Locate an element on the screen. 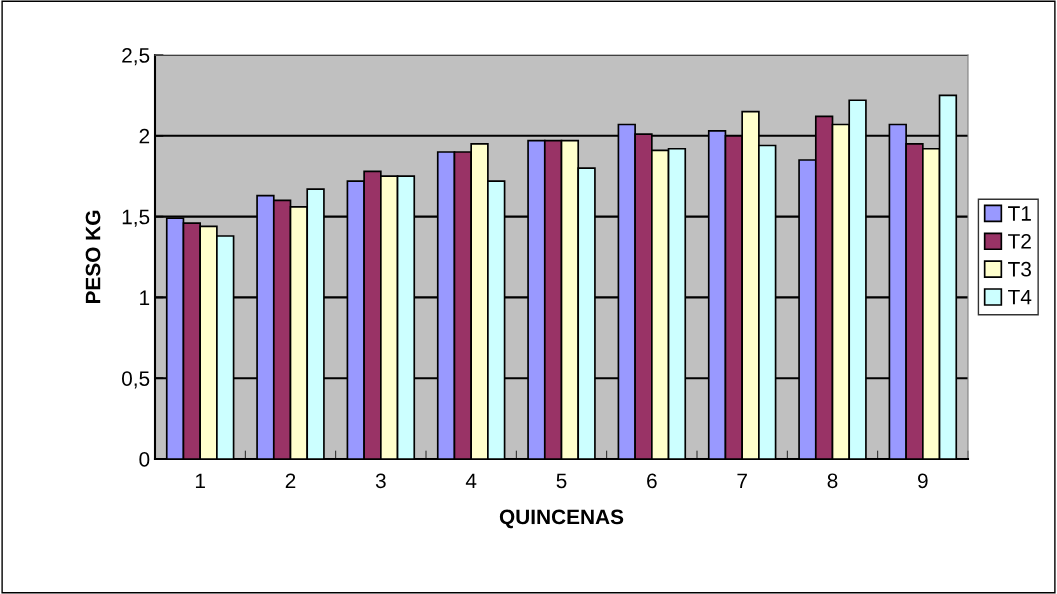 The width and height of the screenshot is (1057, 594). y-tick-label: 0,5 is located at coordinates (135, 380).